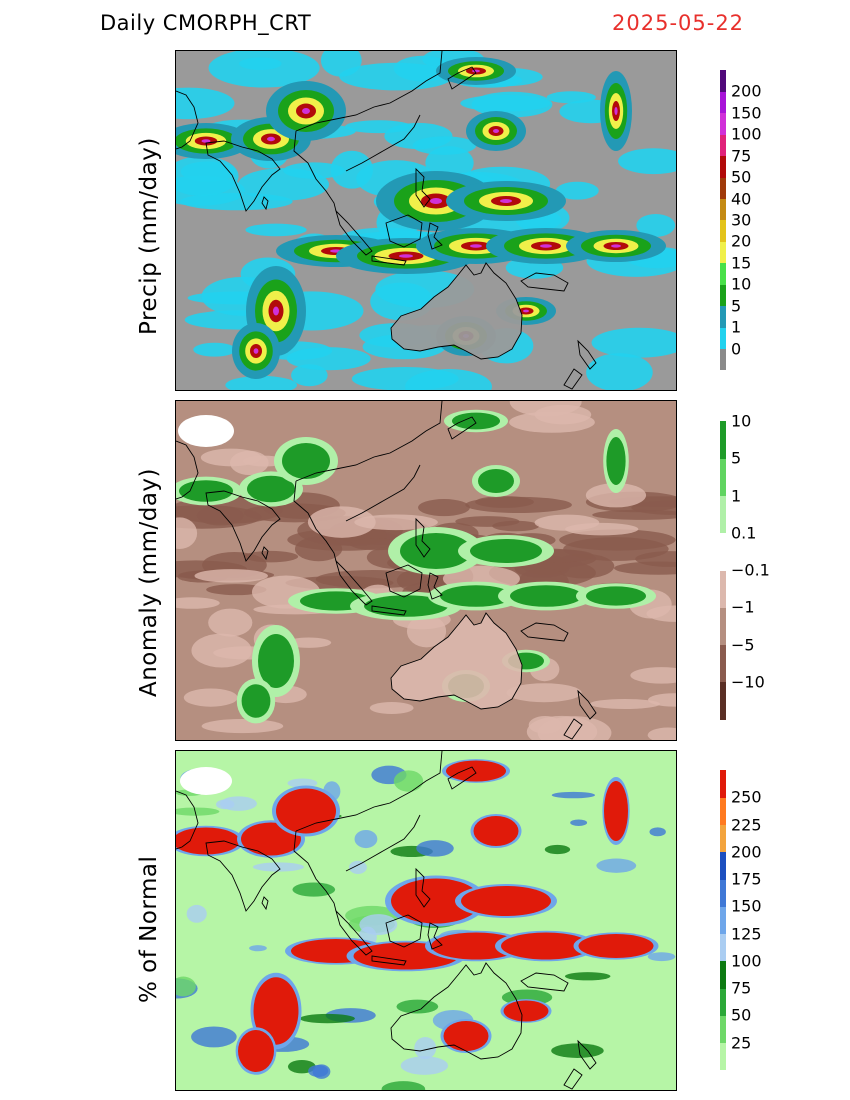  What do you see at coordinates (741, 1043) in the screenshot?
I see `colorbar-tick-label: 25` at bounding box center [741, 1043].